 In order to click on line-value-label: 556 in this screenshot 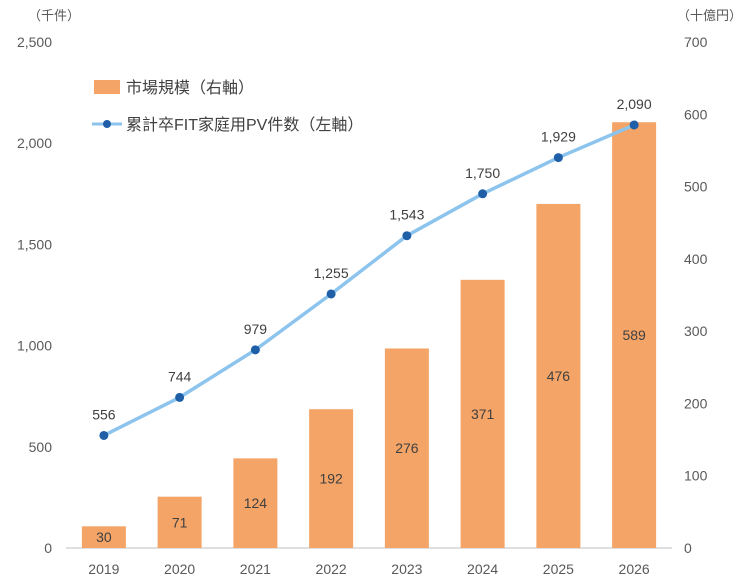, I will do `click(104, 414)`.